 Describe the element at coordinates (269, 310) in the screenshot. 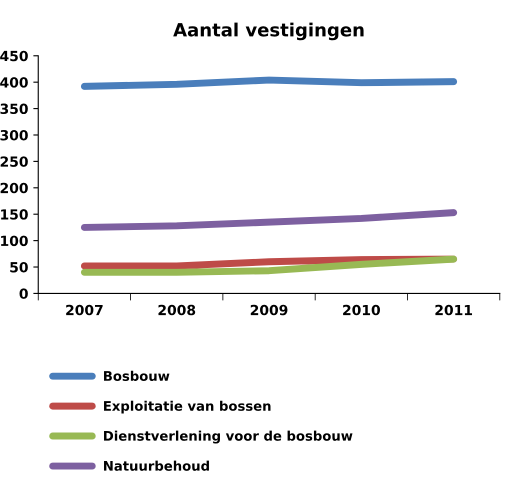

I see `x-tick-label: 2009` at that location.